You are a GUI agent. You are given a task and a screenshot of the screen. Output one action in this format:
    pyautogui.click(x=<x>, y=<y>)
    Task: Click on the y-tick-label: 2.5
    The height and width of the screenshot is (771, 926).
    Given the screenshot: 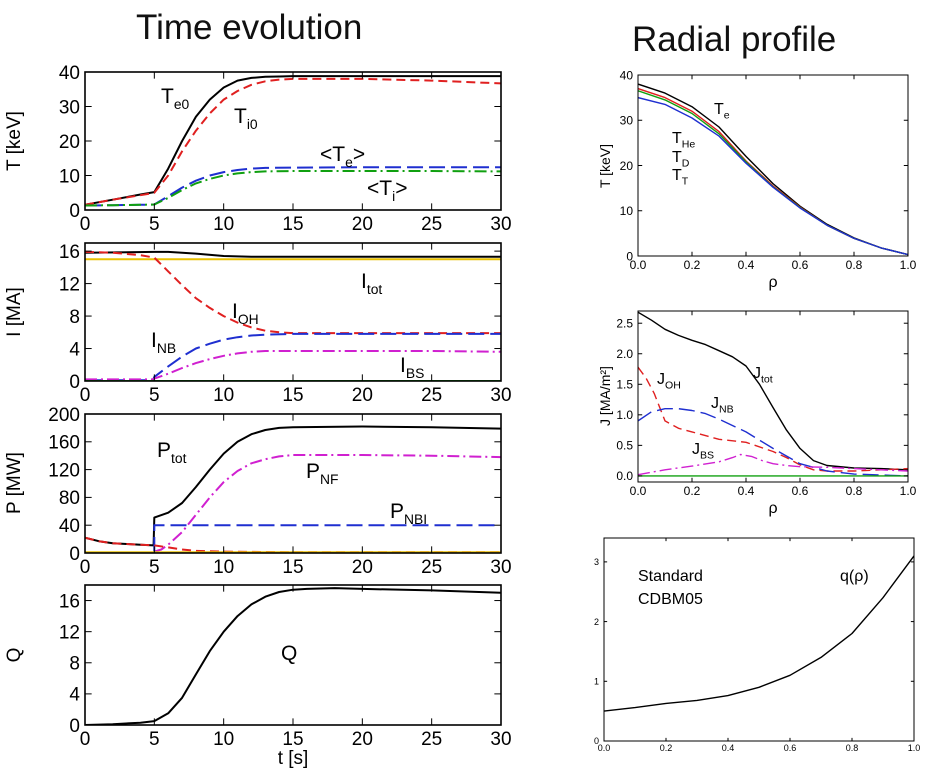 What is the action you would take?
    pyautogui.click(x=624, y=324)
    